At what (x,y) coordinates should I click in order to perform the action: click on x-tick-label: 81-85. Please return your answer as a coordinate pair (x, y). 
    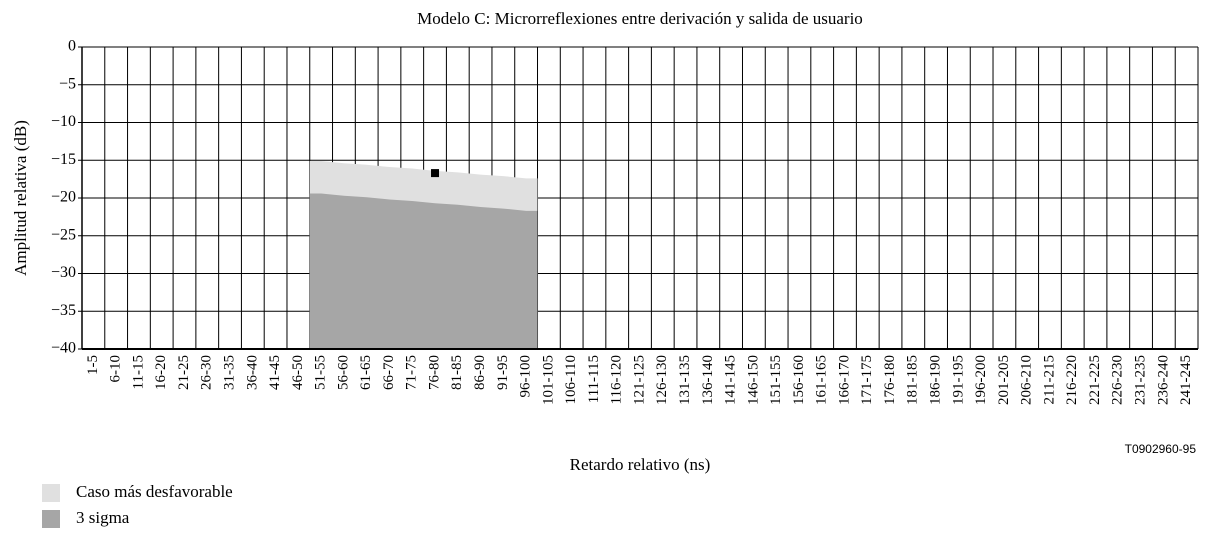
    Looking at the image, I should click on (457, 372).